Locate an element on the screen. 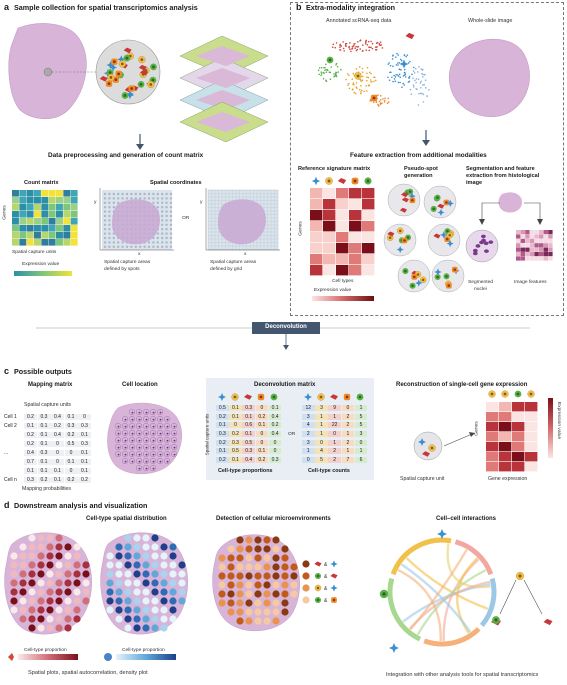  microenv-legend-swatch is located at coordinates (306, 600).